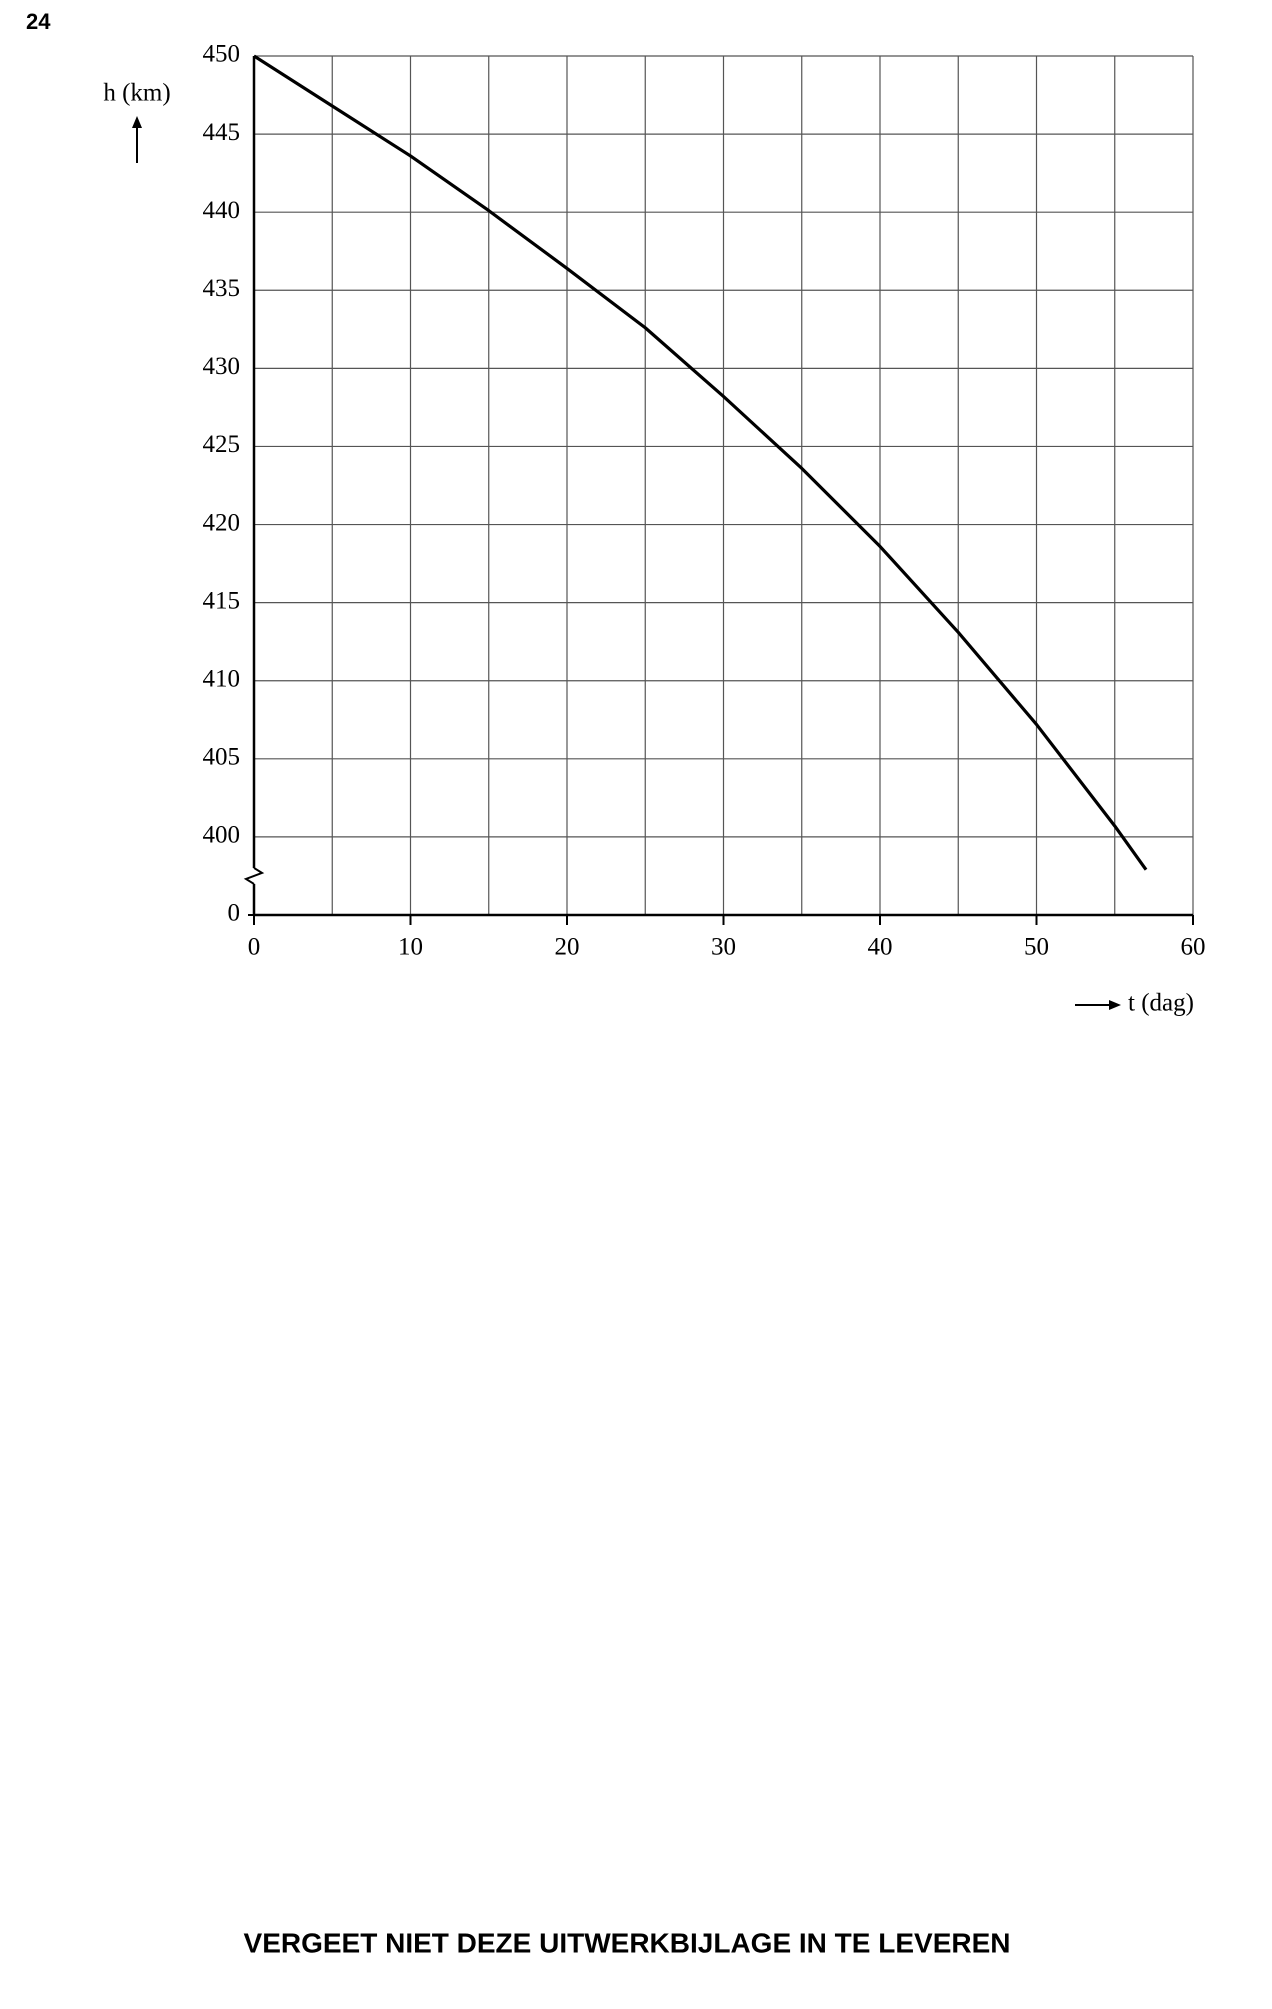 This screenshot has height=2009, width=1272. Describe the element at coordinates (222, 288) in the screenshot. I see `y-tick-label: 435` at that location.